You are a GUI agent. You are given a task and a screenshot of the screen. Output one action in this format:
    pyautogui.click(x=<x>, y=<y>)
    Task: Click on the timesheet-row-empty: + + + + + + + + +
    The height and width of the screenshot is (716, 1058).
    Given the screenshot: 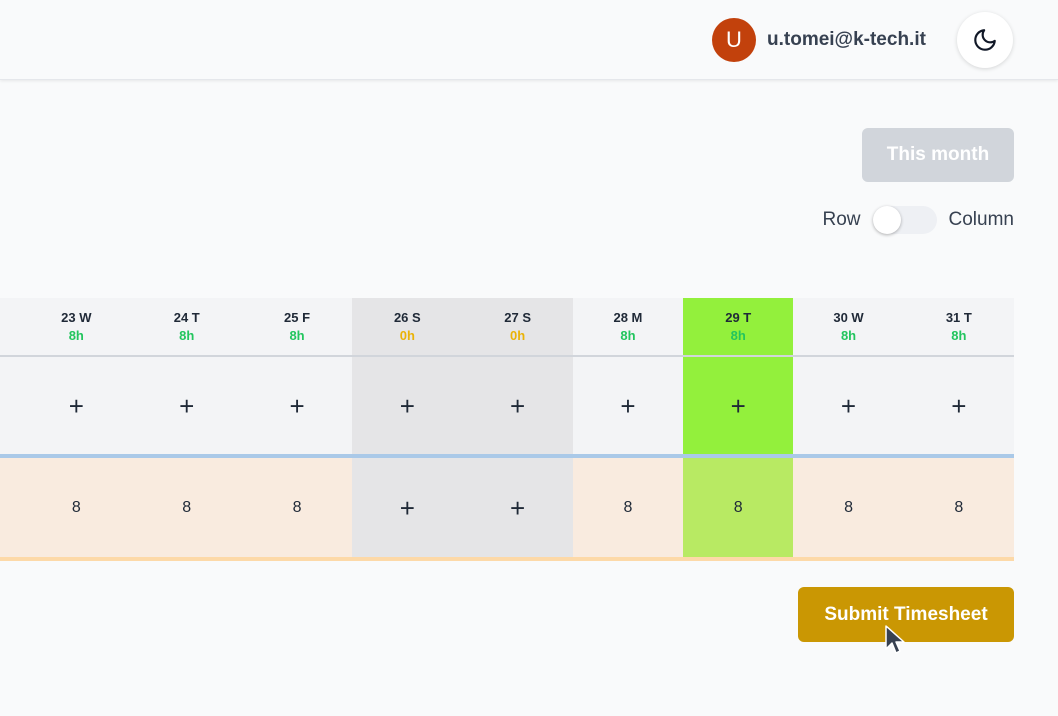 What is the action you would take?
    pyautogui.click(x=507, y=407)
    